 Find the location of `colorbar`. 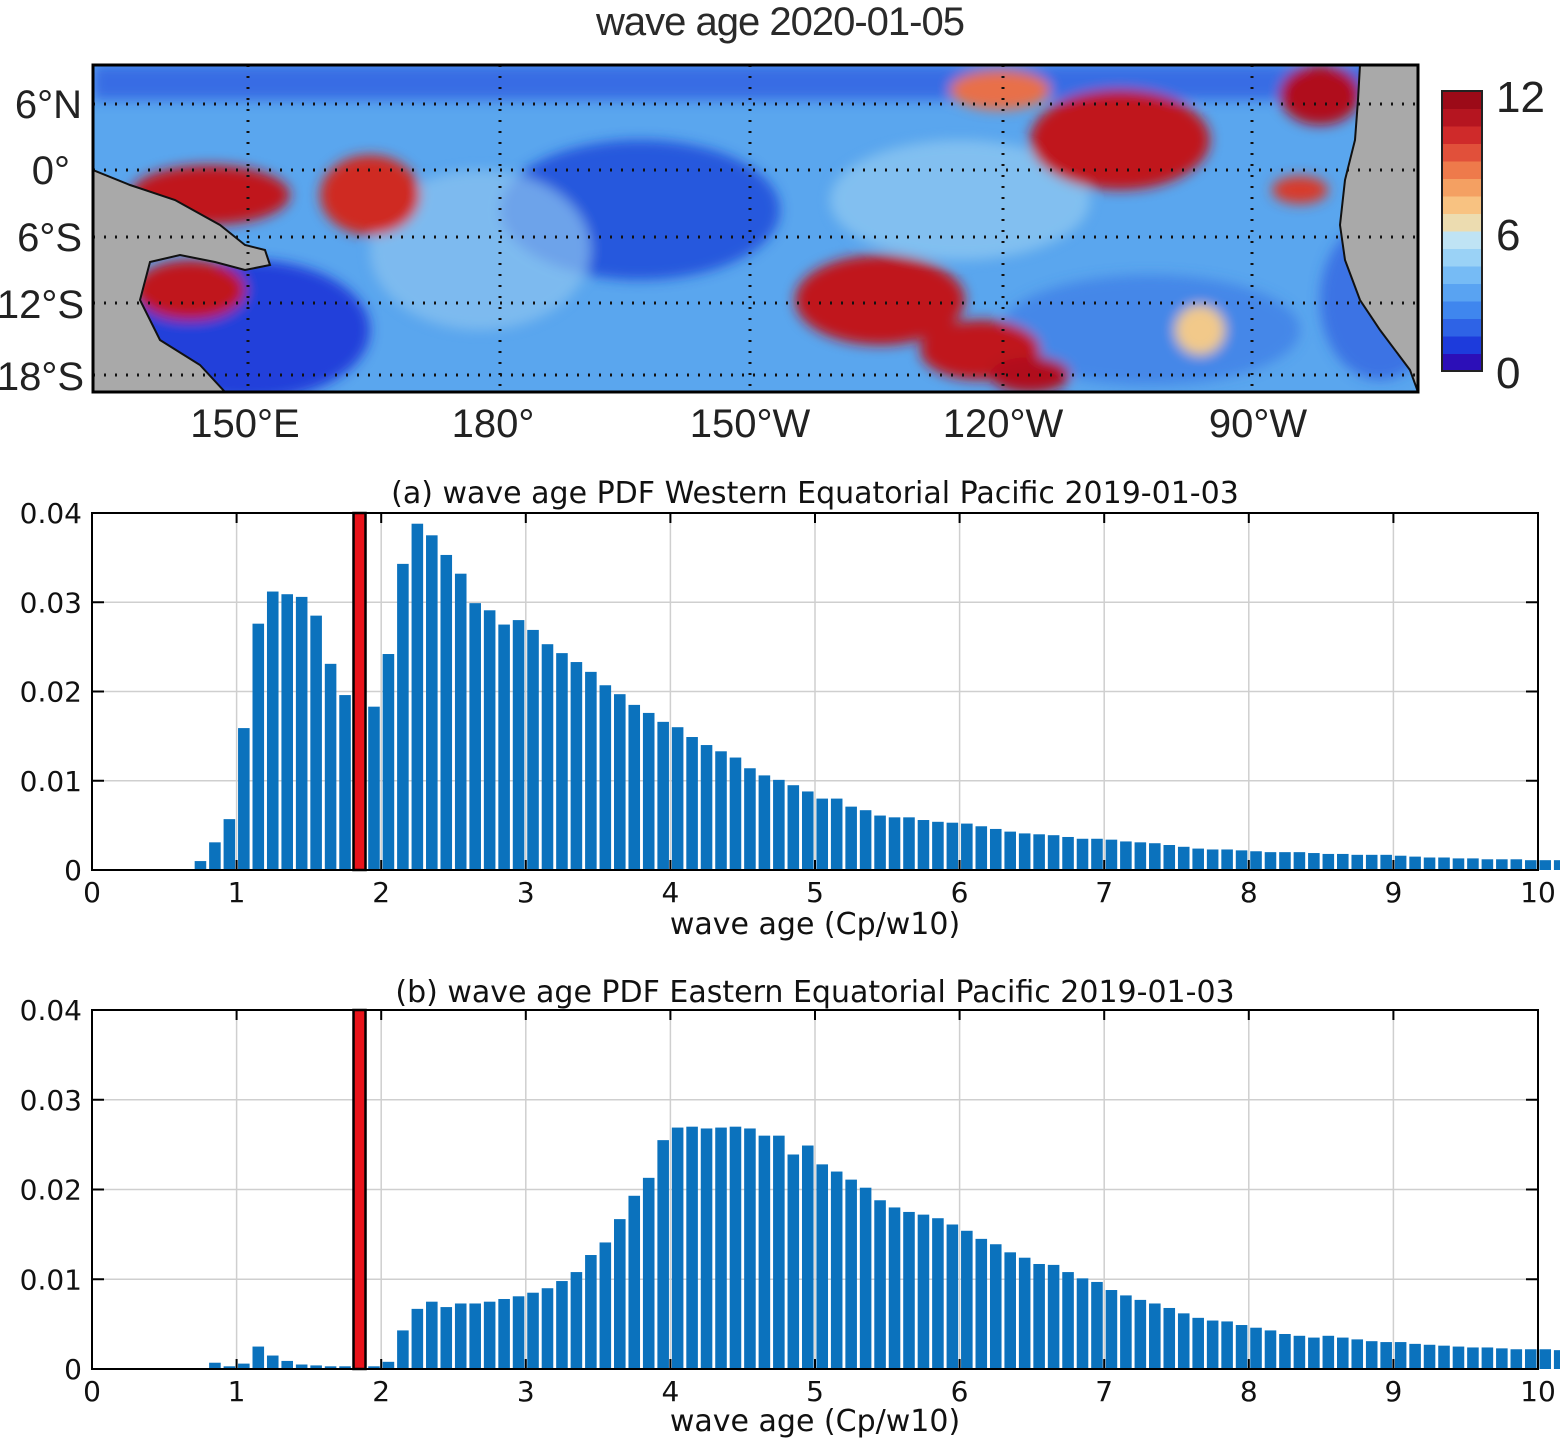

colorbar is located at coordinates (1462, 231).